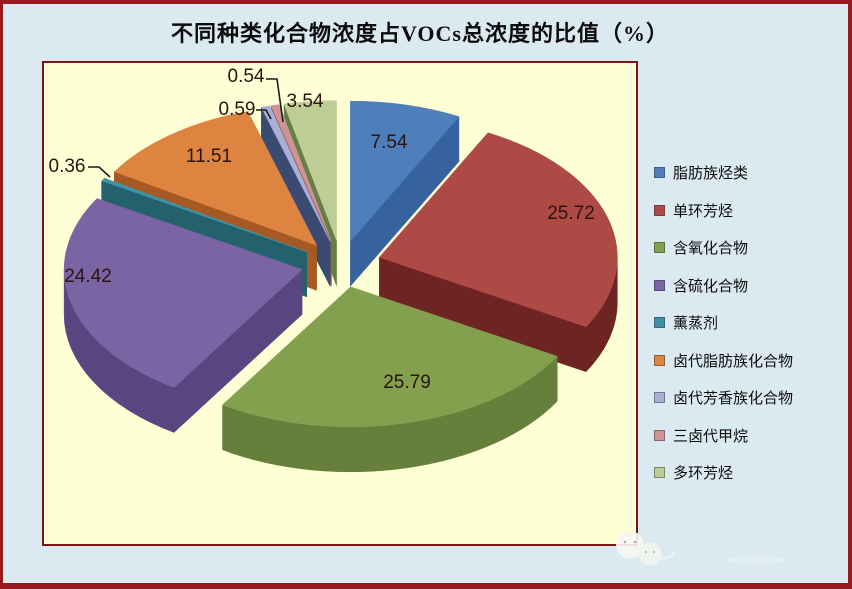  What do you see at coordinates (711, 286) in the screenshot?
I see `legend-label: 含硫化合物` at bounding box center [711, 286].